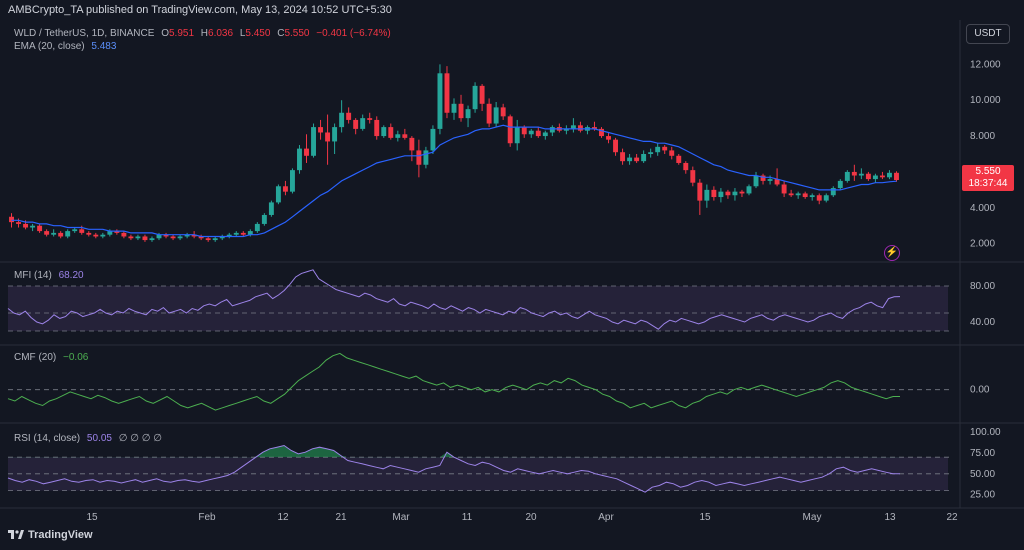 This screenshot has width=1024, height=550. I want to click on cmf-line, so click(453, 381).